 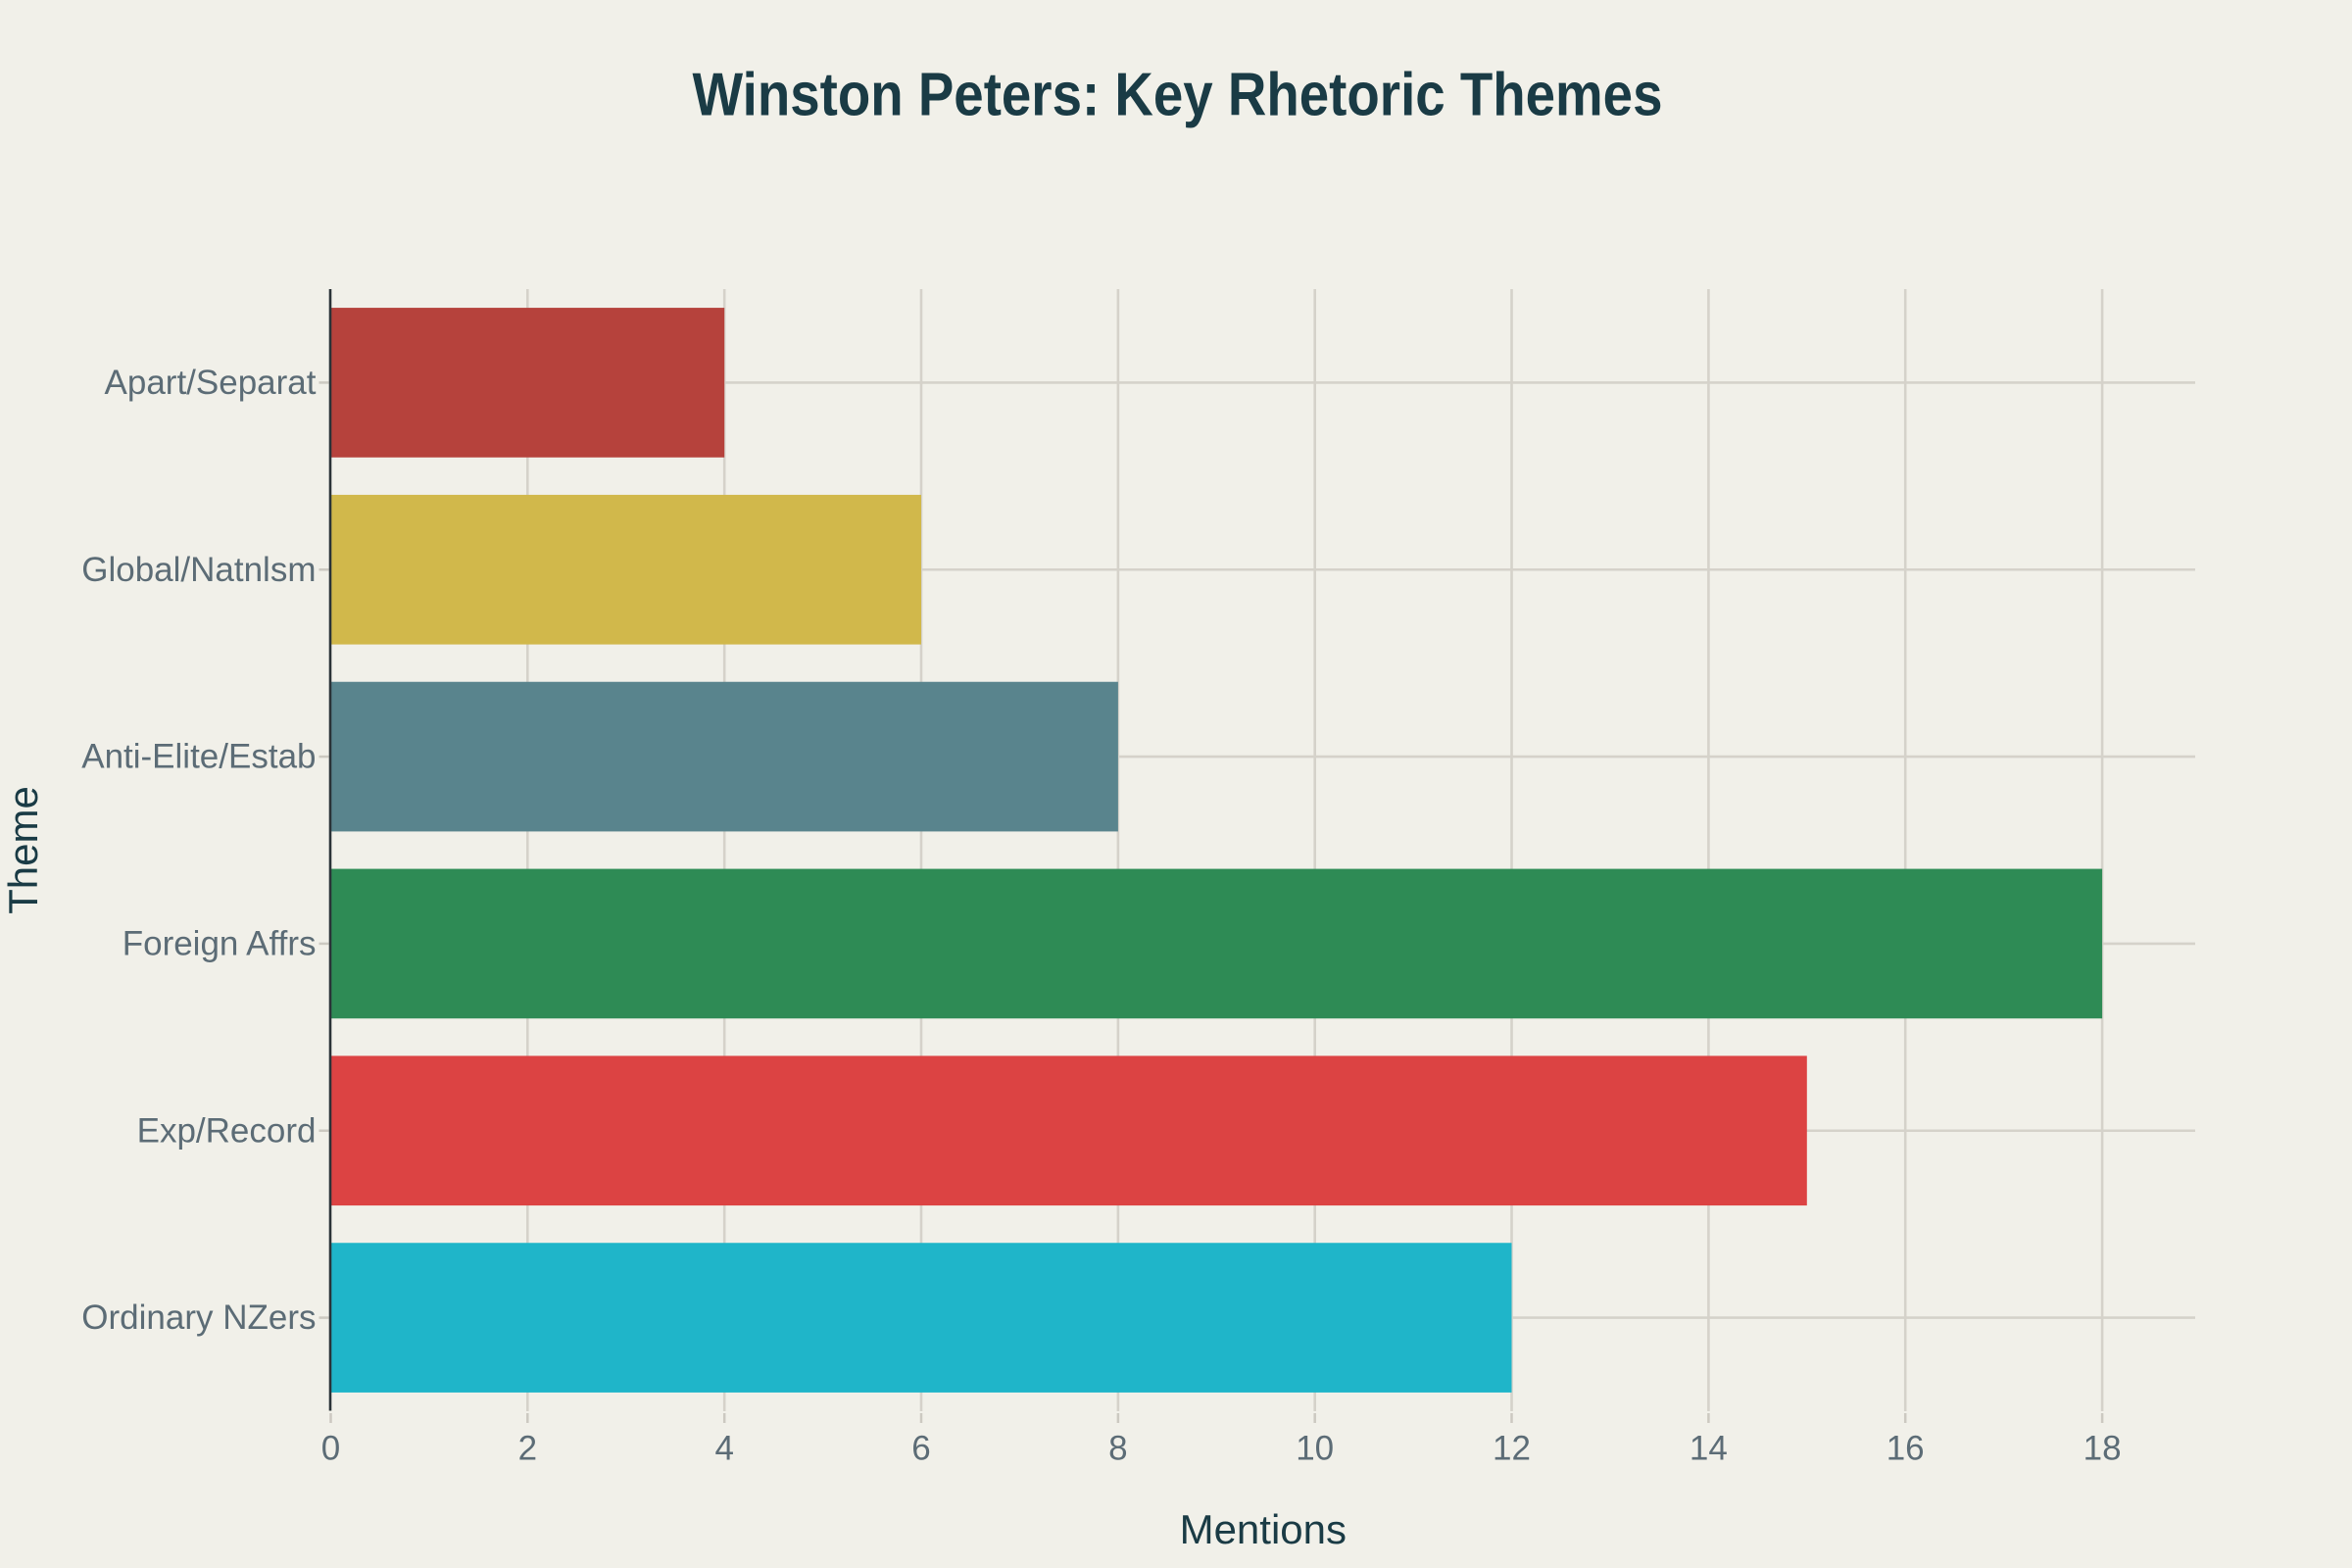 What do you see at coordinates (1315, 1449) in the screenshot?
I see `svg-text: 10` at bounding box center [1315, 1449].